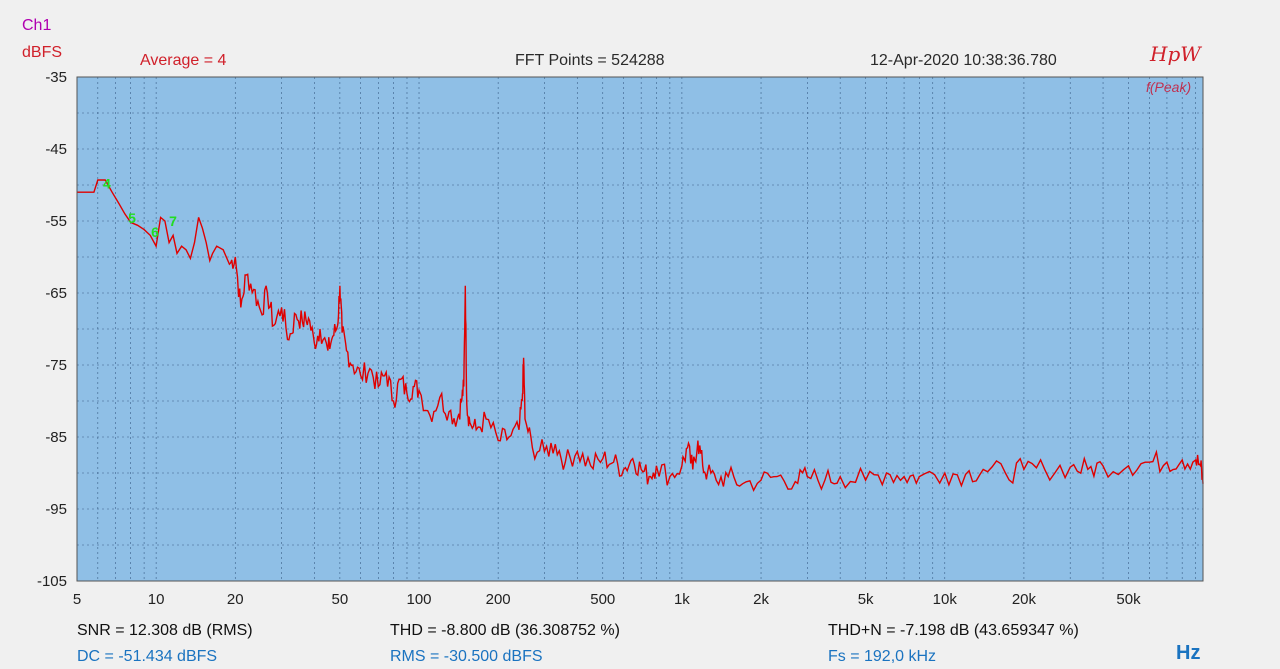  Describe the element at coordinates (56, 221) in the screenshot. I see `y-tick-label: -55` at that location.